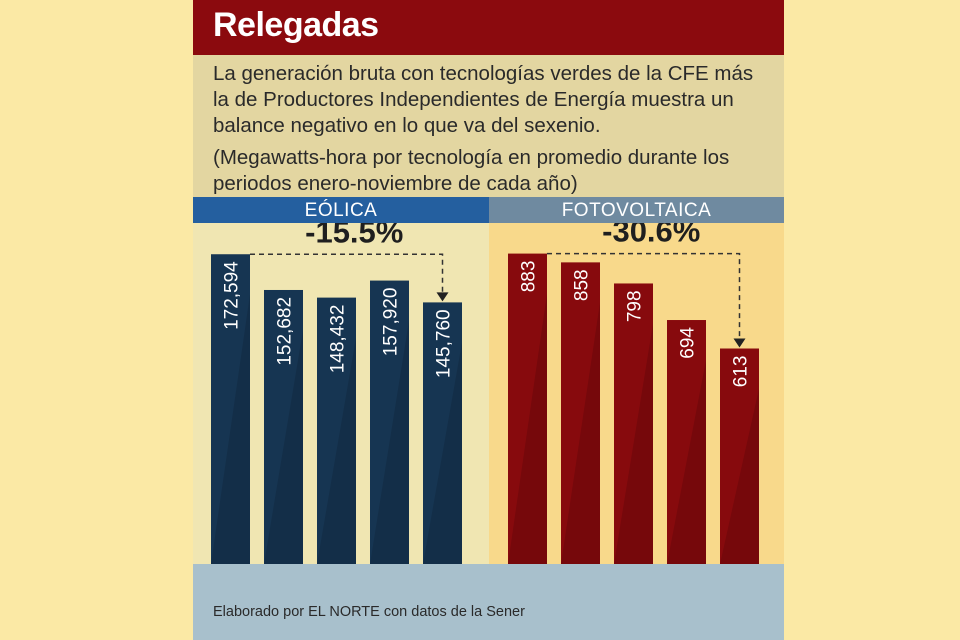 The image size is (960, 640). I want to click on x-axis-band, so click(488, 602).